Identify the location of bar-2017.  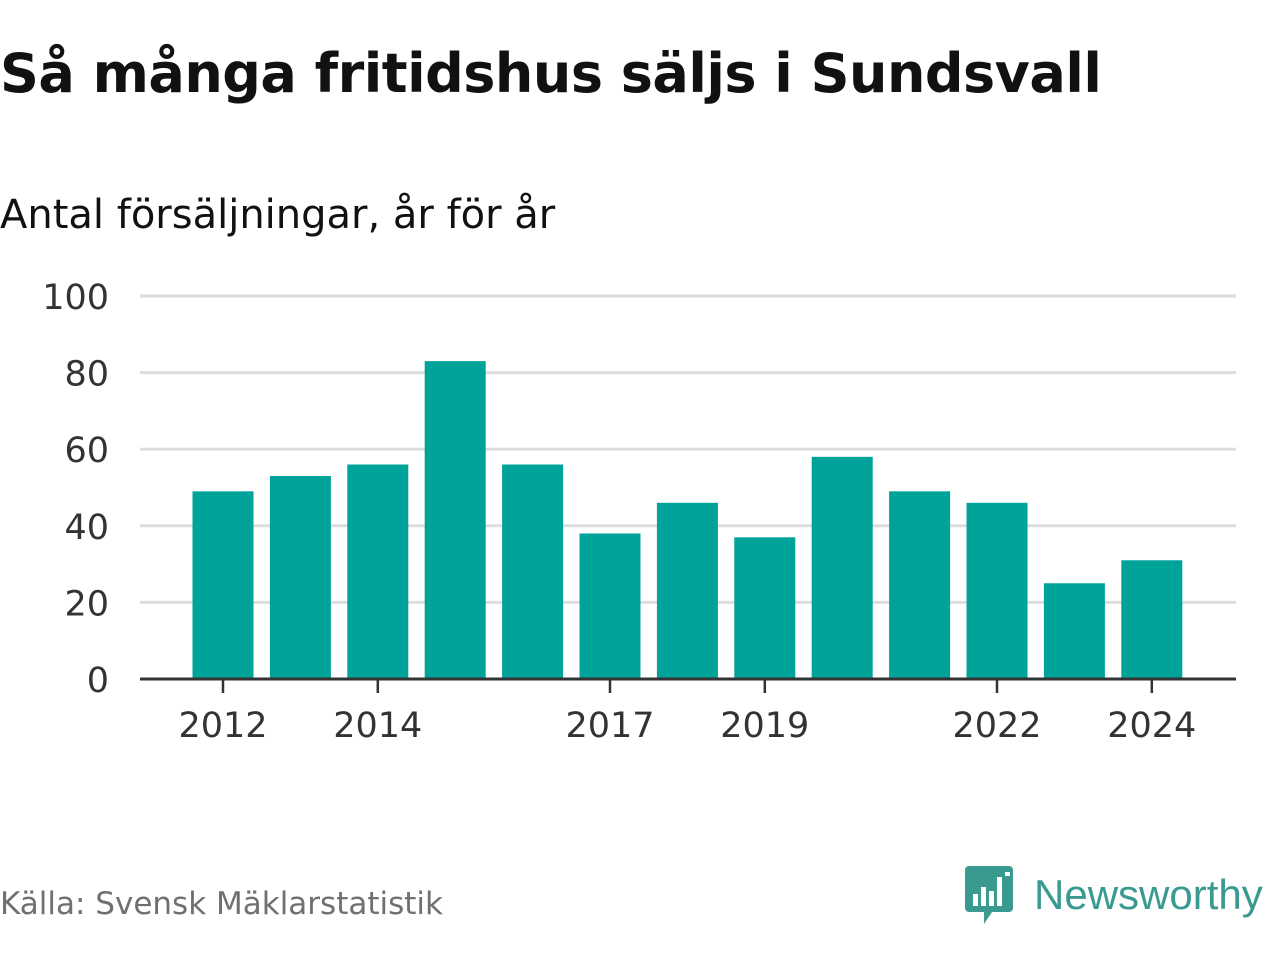
(610, 606).